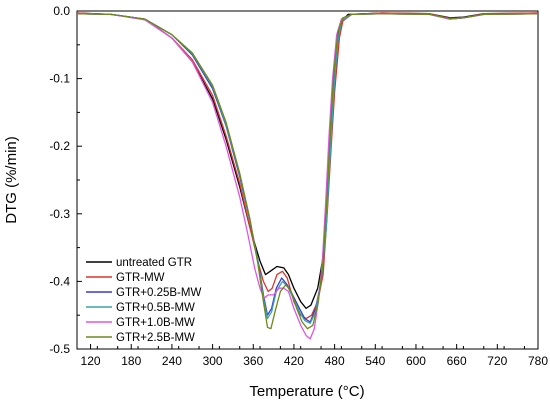 Image resolution: width=550 pixels, height=405 pixels. Describe the element at coordinates (155, 308) in the screenshot. I see `legend-label: GTR+0.5B-MW` at that location.